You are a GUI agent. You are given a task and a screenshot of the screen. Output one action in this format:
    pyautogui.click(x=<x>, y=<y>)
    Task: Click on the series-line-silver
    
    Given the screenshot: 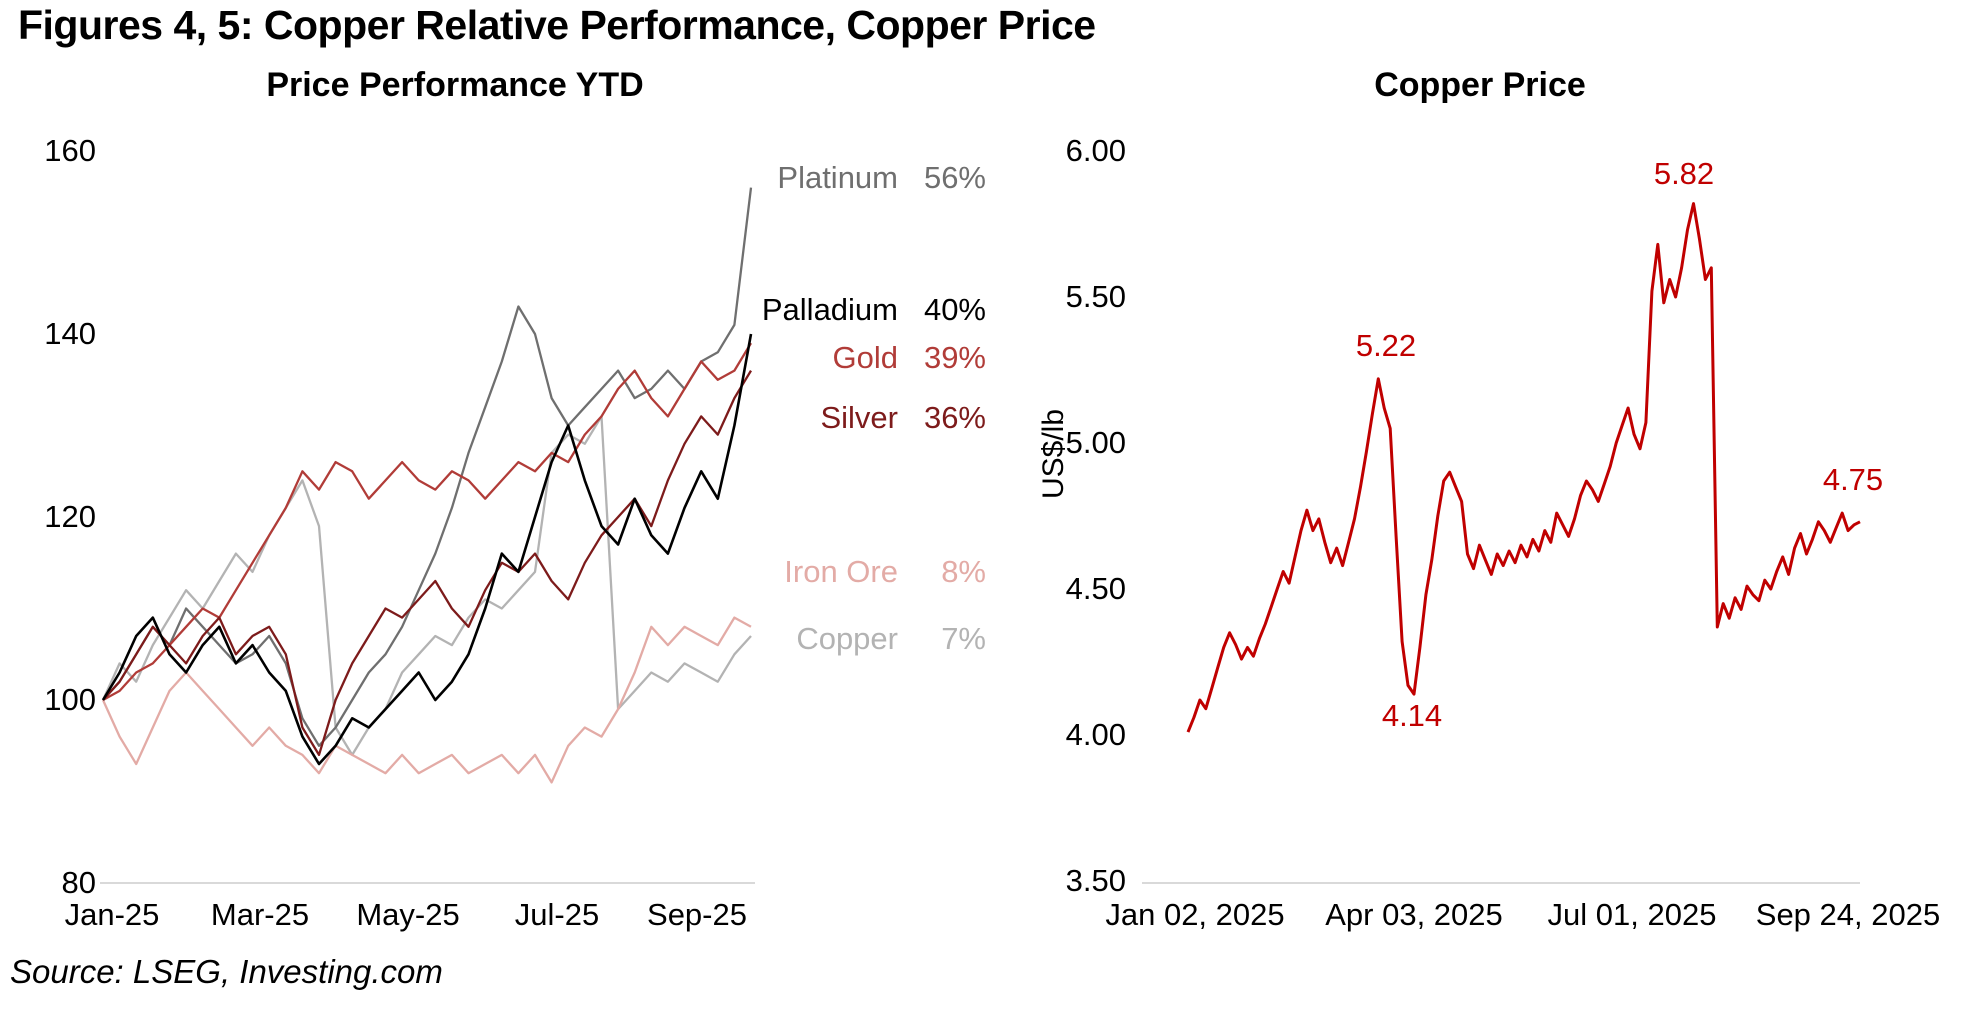 What is the action you would take?
    pyautogui.click(x=427, y=563)
    